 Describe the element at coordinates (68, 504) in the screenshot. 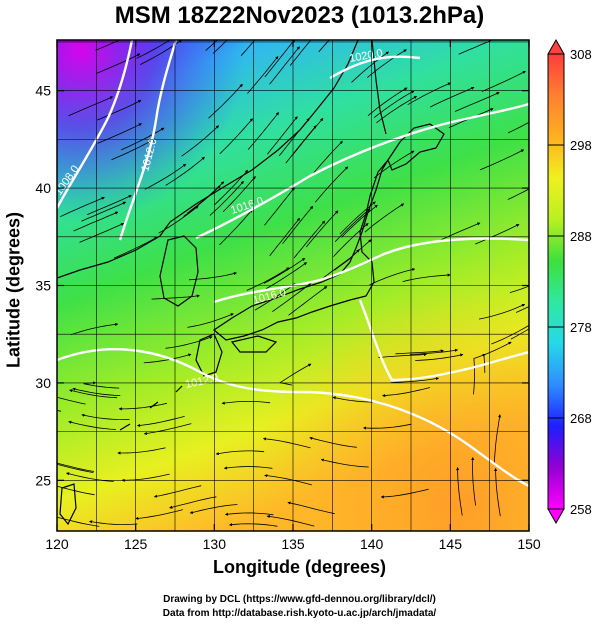

I see `taiwan-coast` at that location.